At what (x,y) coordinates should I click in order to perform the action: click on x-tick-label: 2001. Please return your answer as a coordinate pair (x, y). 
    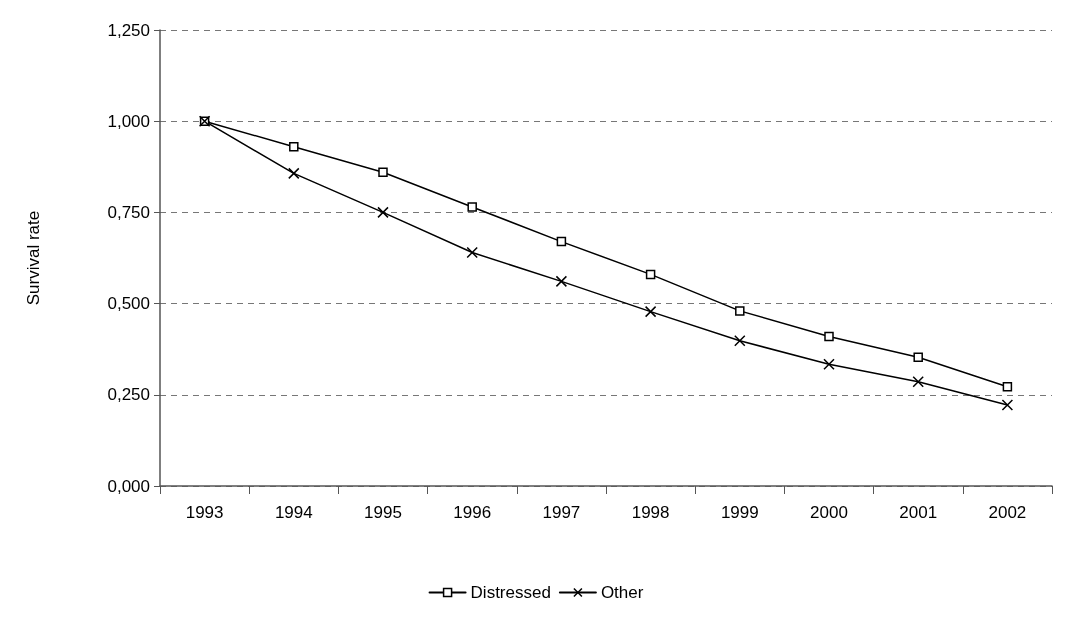
    Looking at the image, I should click on (918, 512).